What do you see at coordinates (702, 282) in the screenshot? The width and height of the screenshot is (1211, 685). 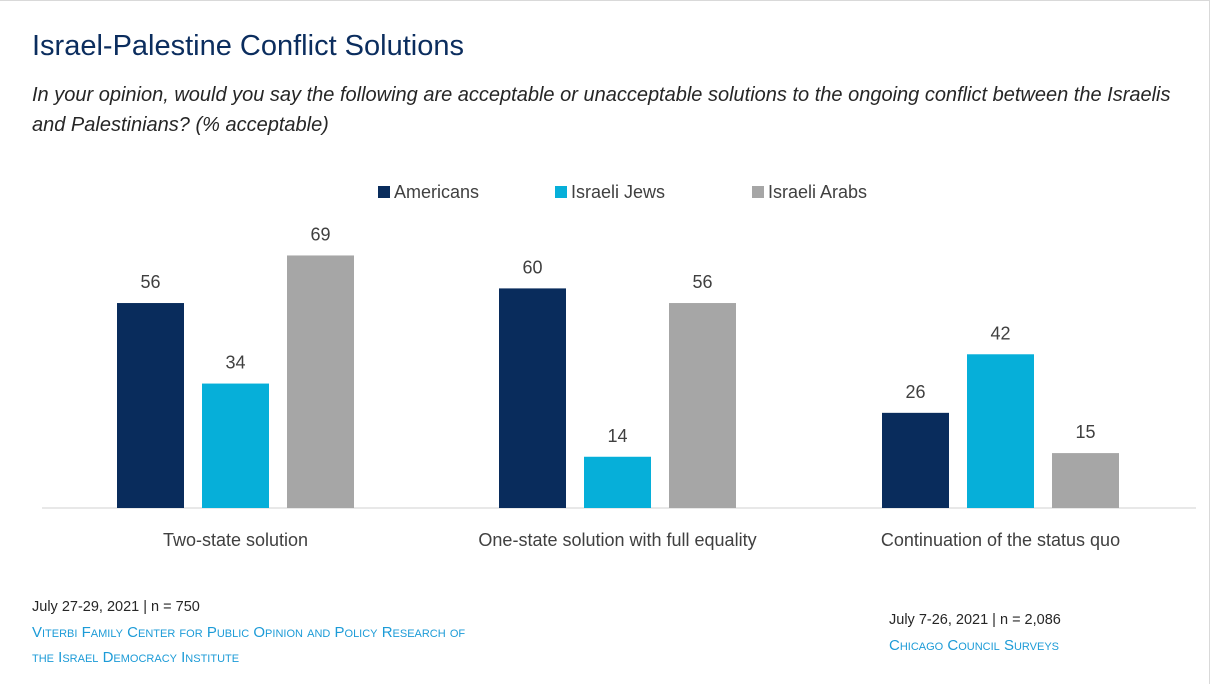 I see `value-label-israeli-arabs-one-state-solution-with-full-equality: 56` at bounding box center [702, 282].